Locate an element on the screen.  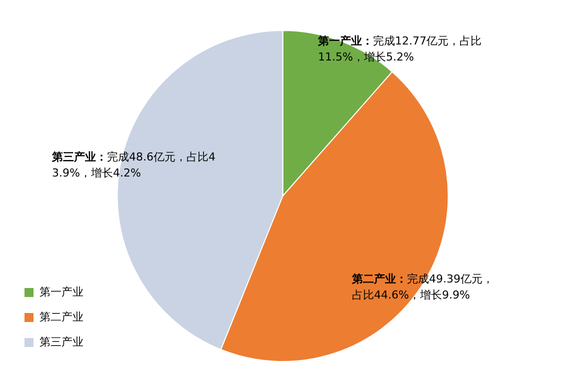
text: 第三产业：完成48.6亿元，占比43.9%，增长4.2% is located at coordinates (133, 165).